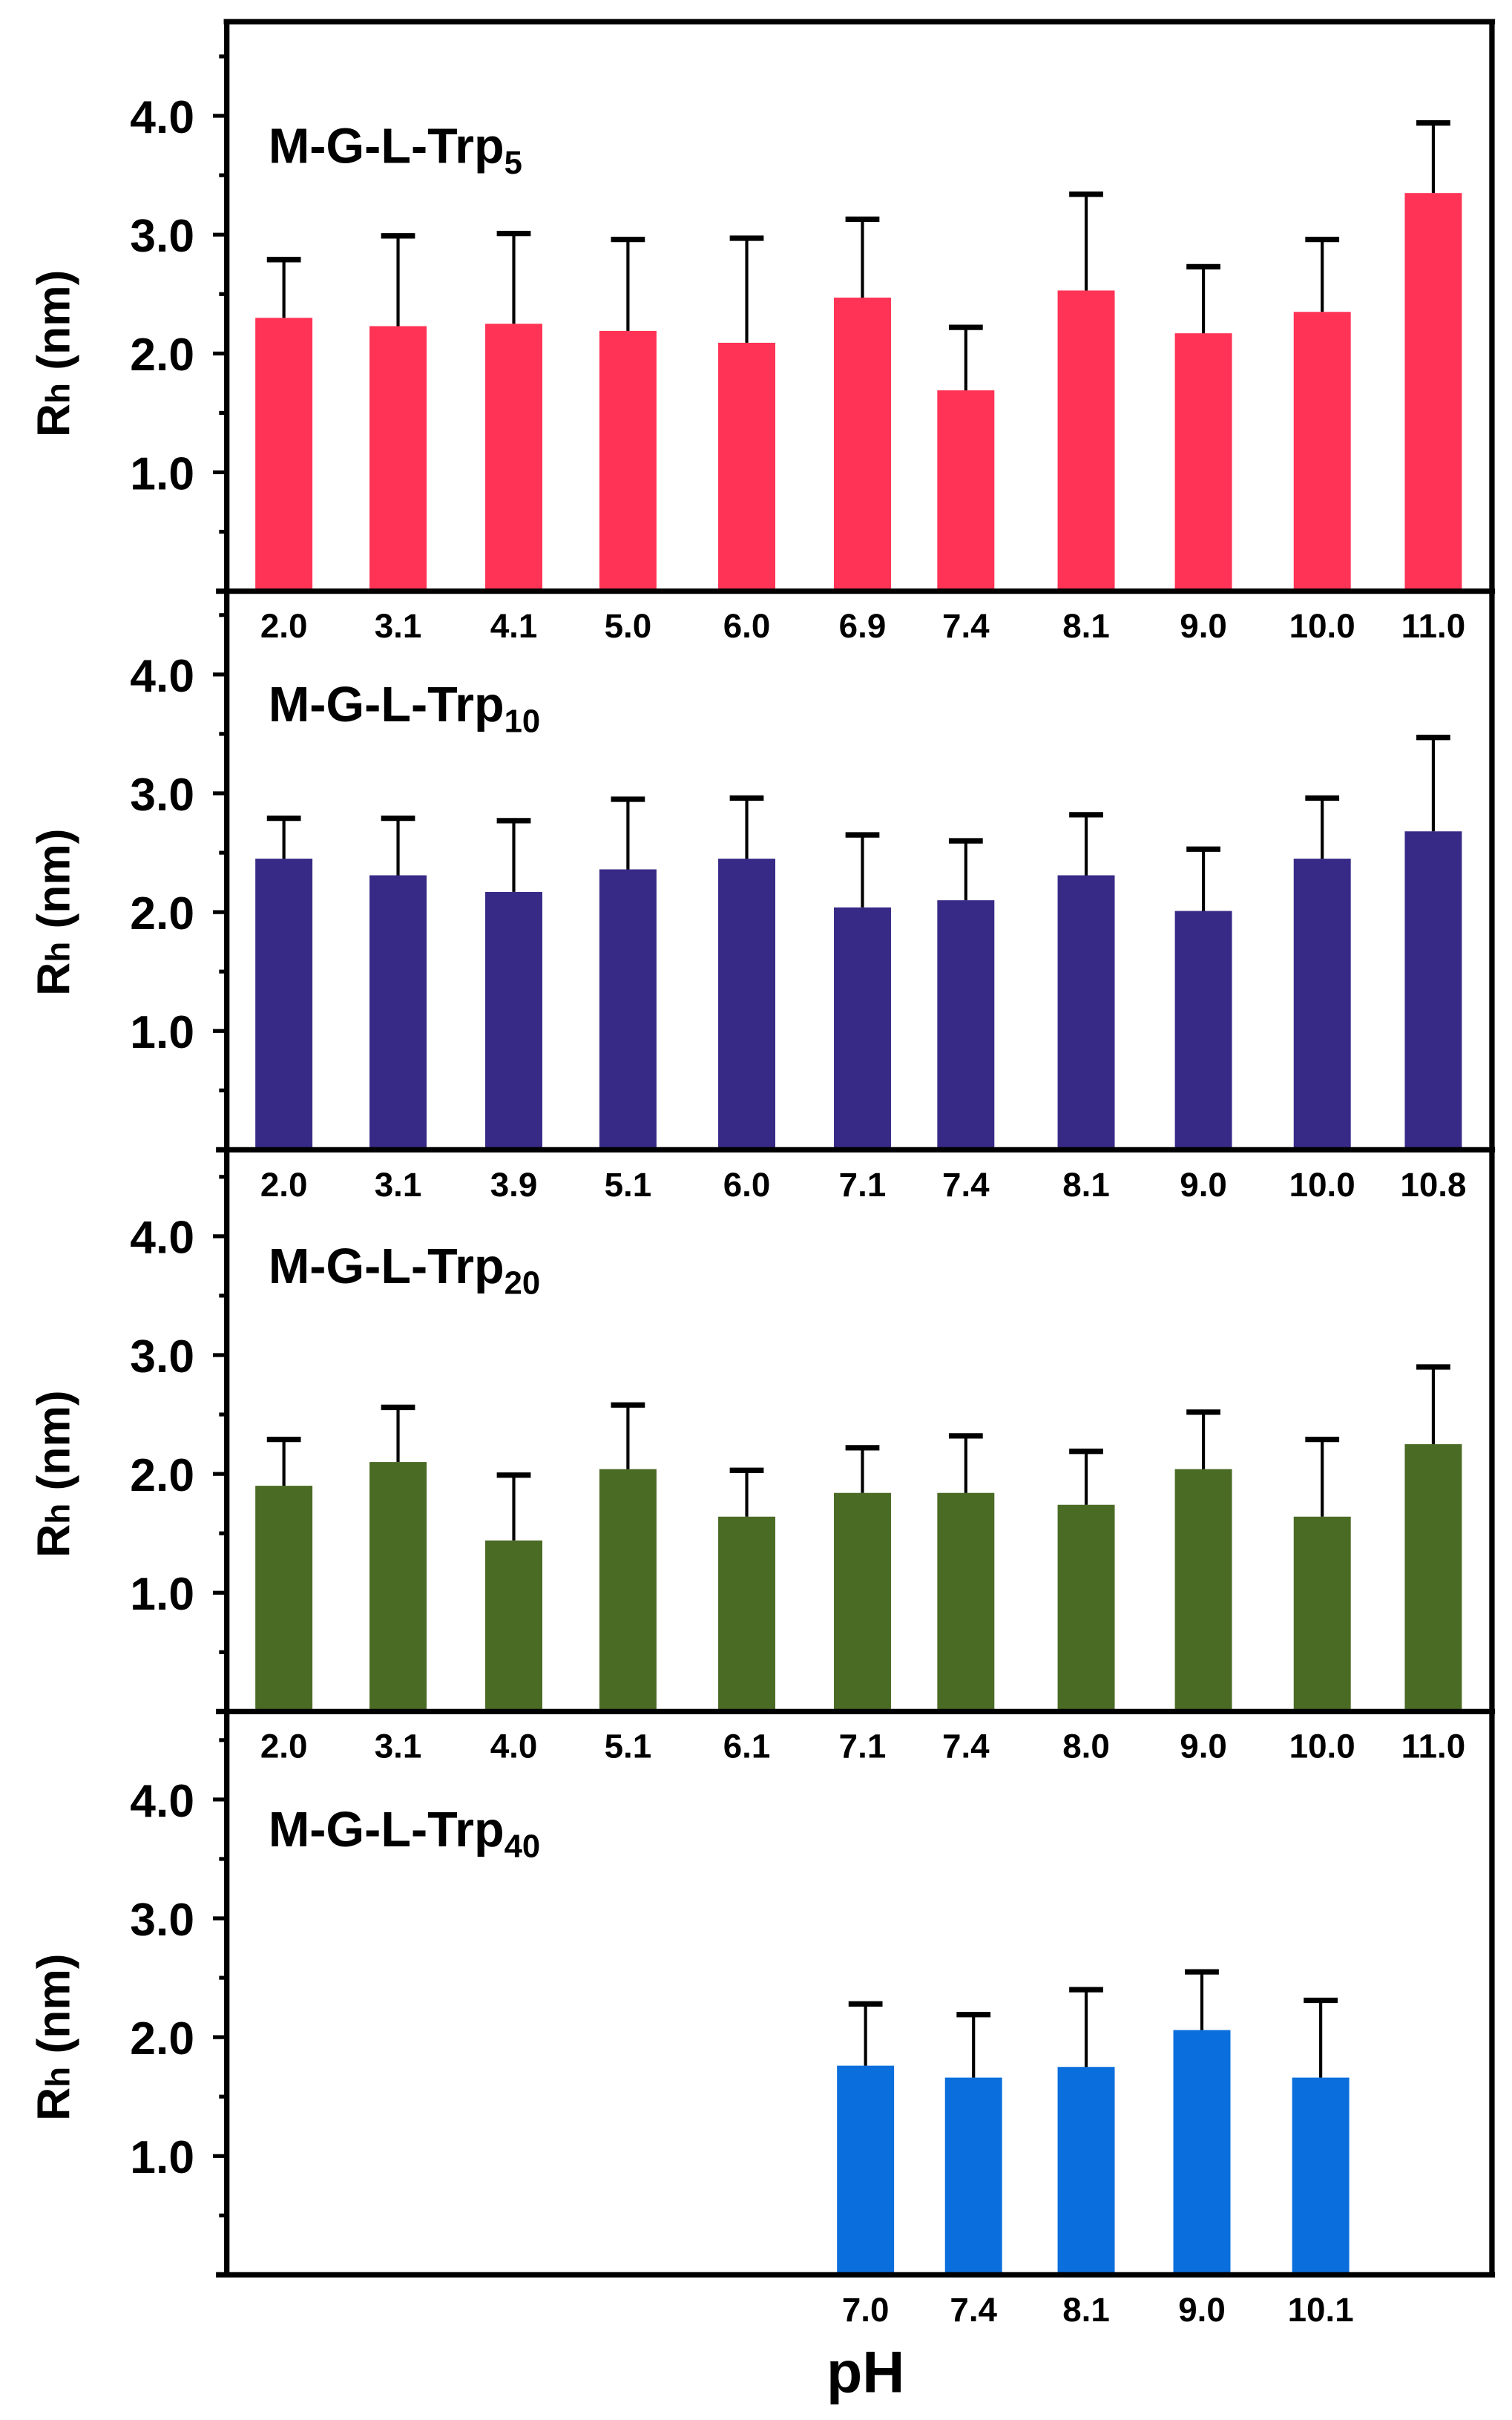  Describe the element at coordinates (863, 626) in the screenshot. I see `x-tick-label: 6.9` at that location.